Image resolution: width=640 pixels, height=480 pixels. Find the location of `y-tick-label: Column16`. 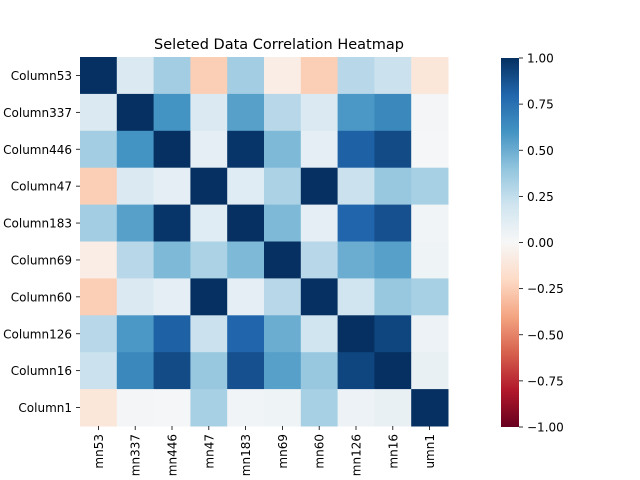

y-tick-label: Column16 is located at coordinates (41, 371).